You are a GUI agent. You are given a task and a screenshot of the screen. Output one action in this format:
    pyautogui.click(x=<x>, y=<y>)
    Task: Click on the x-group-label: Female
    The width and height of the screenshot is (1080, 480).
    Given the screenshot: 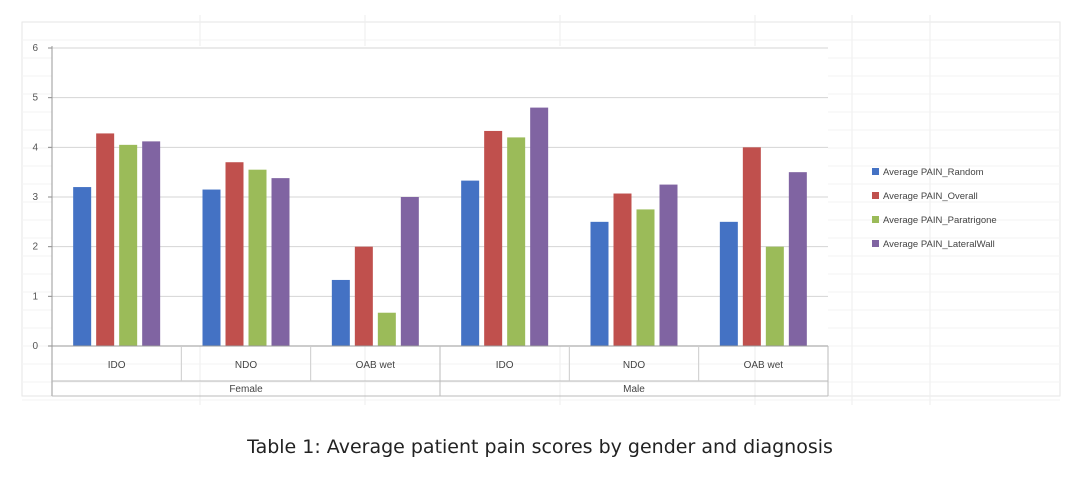 What is the action you would take?
    pyautogui.click(x=246, y=389)
    